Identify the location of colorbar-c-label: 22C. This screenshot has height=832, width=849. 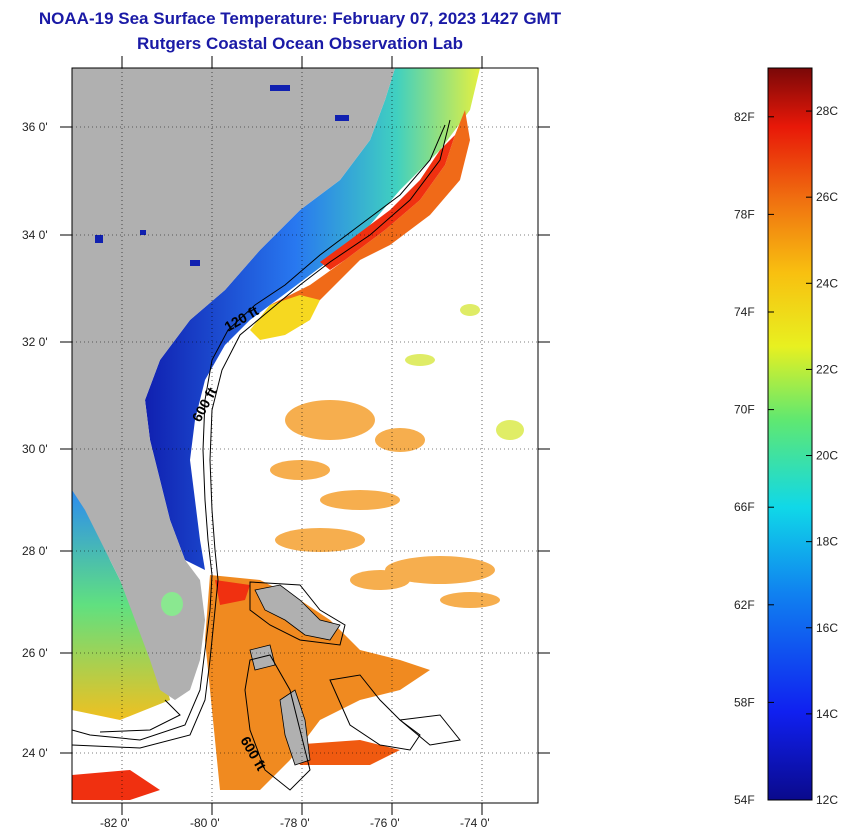
(827, 369).